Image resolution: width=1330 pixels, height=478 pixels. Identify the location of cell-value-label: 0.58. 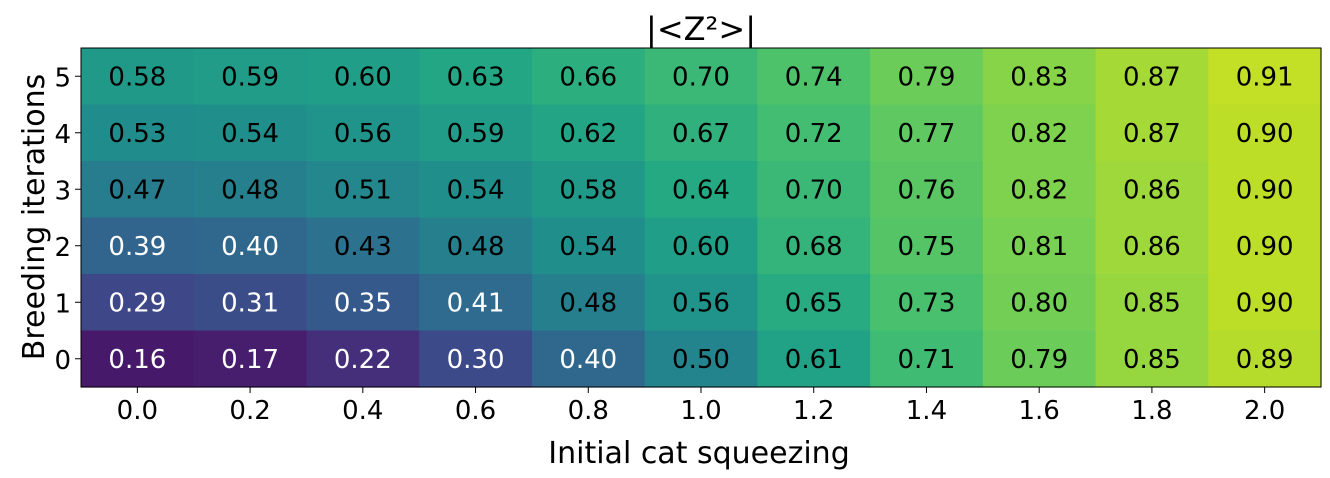
(137, 77).